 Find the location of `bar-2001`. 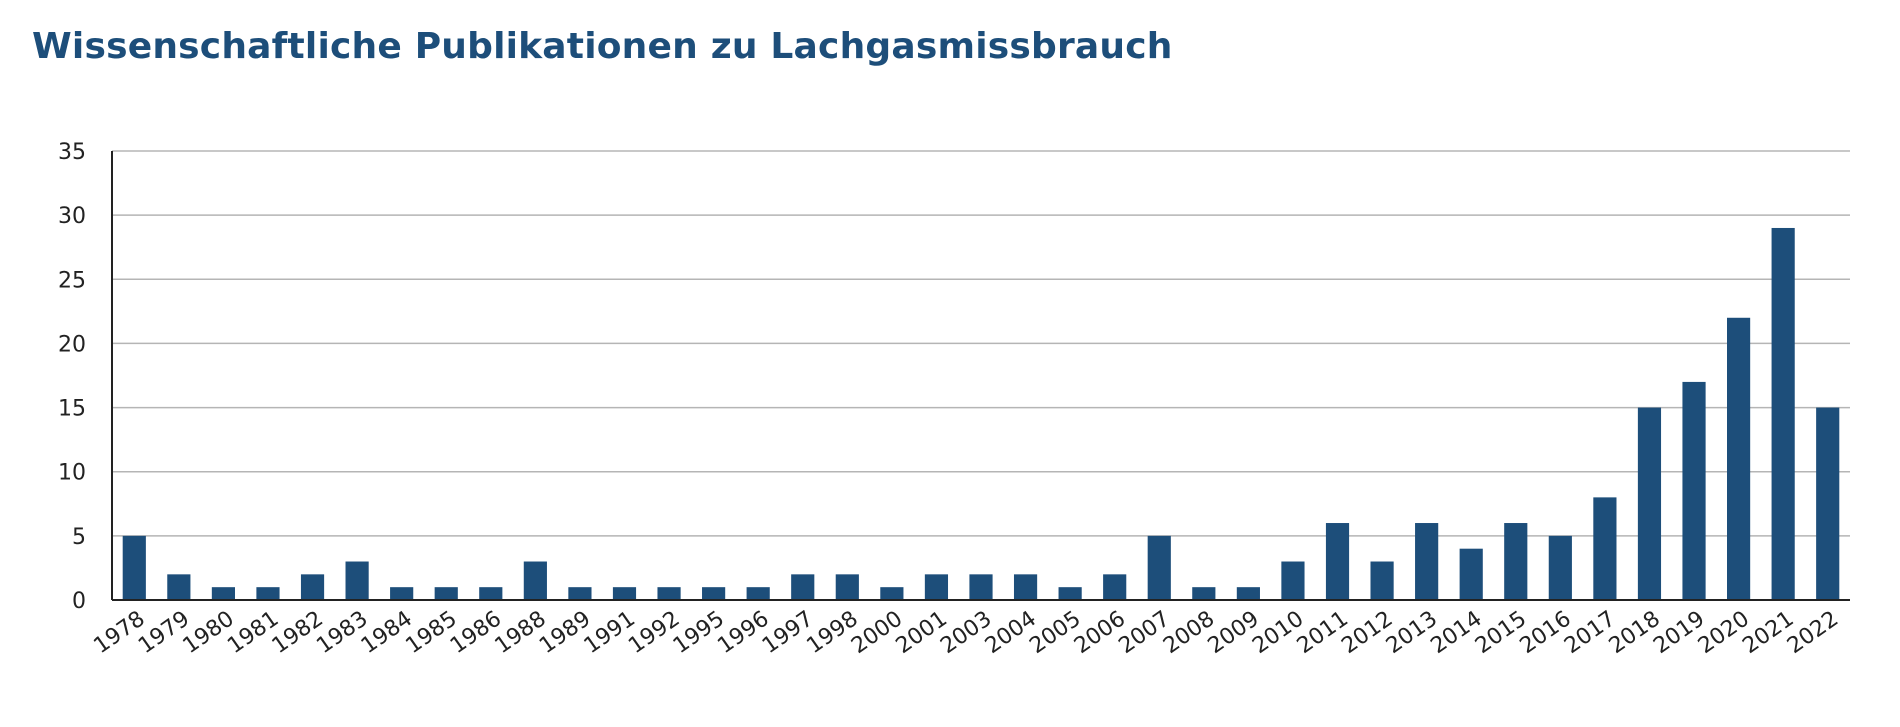

bar-2001 is located at coordinates (936, 587).